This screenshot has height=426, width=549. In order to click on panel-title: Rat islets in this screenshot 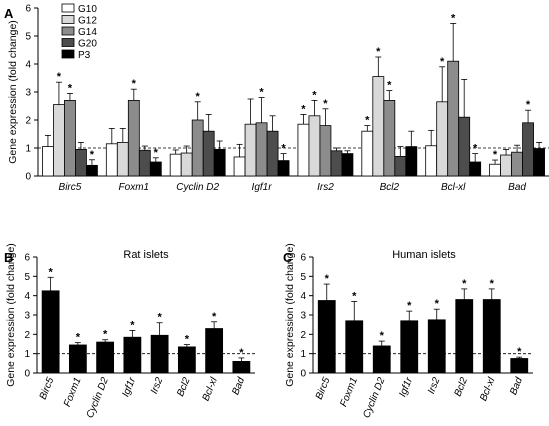, I will do `click(146, 255)`.